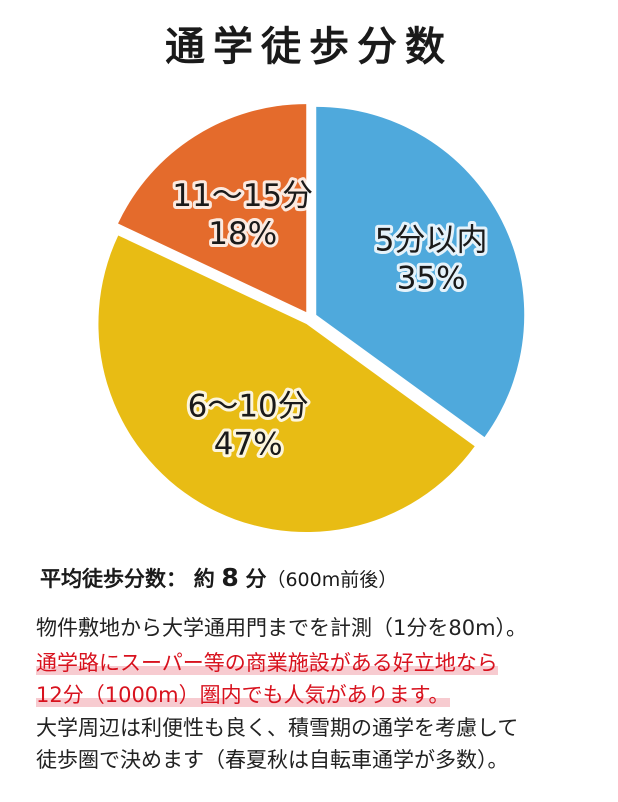 The image size is (618, 802). I want to click on description-line-2: 通学路にスーパー等の商業施設がある好立地なら, so click(316, 663).